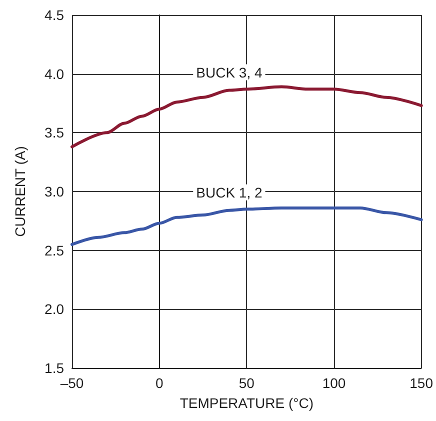 Image resolution: width=436 pixels, height=421 pixels. What do you see at coordinates (54, 132) in the screenshot?
I see `y-tick-label: 3.5` at bounding box center [54, 132].